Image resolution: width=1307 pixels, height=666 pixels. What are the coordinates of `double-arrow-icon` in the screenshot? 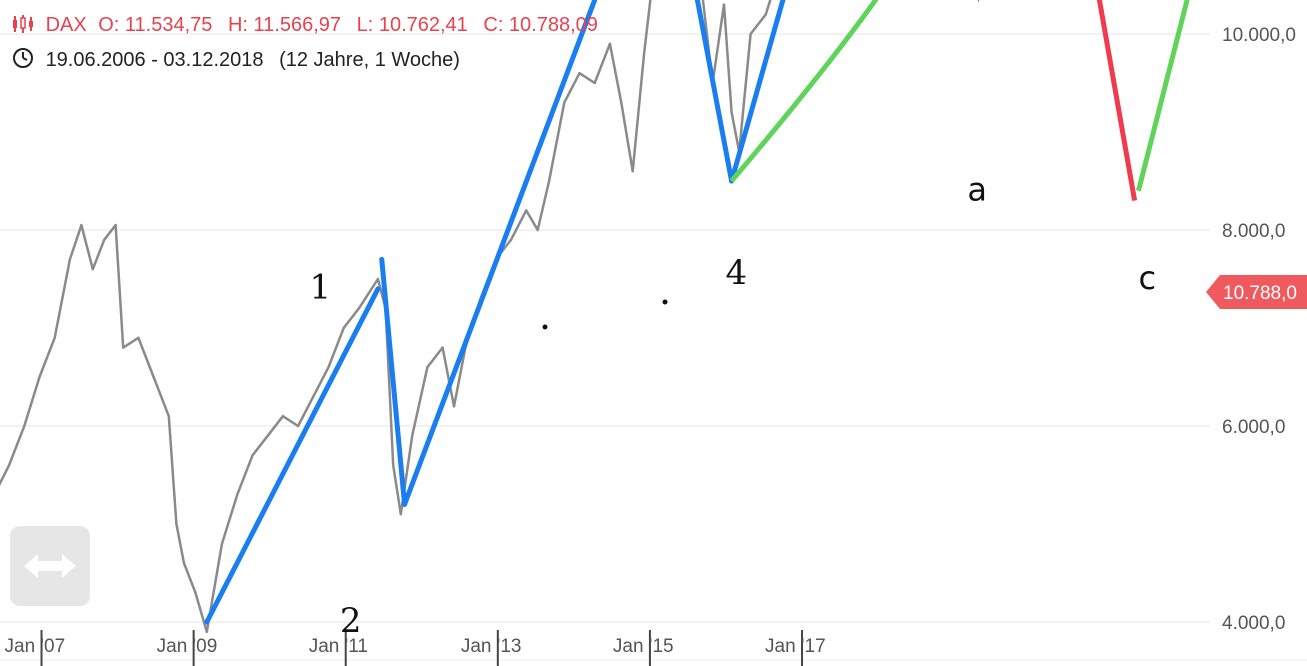 It's located at (50, 566).